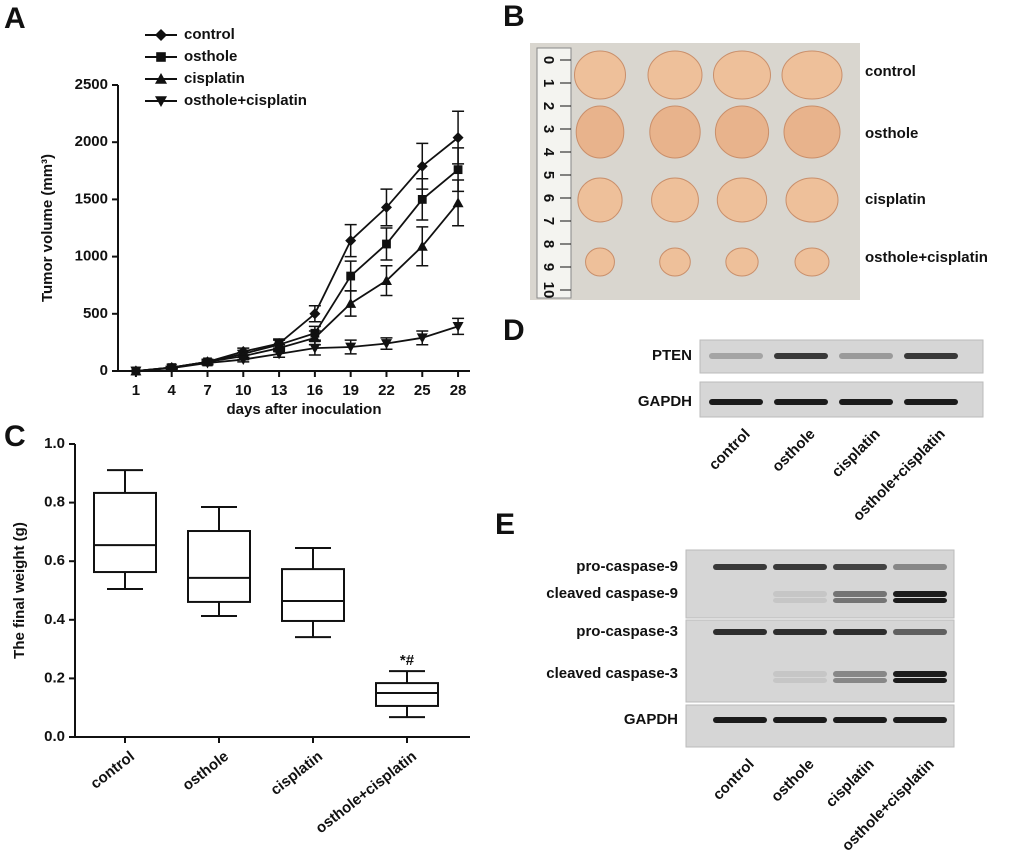 This screenshot has width=1020, height=857. What do you see at coordinates (458, 390) in the screenshot?
I see `x-tick-label: 28` at bounding box center [458, 390].